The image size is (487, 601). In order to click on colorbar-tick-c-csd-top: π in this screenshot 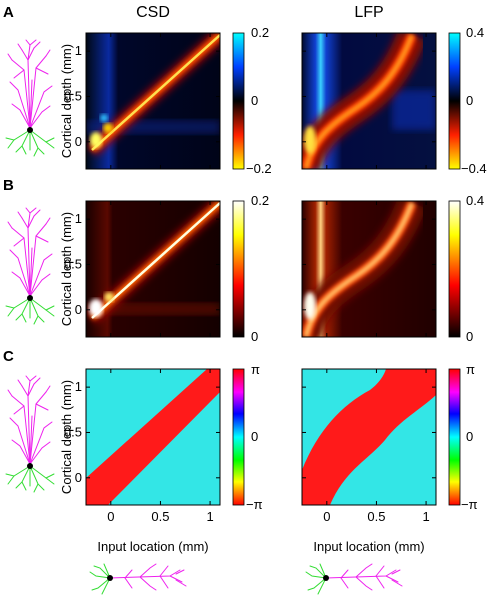, I will do `click(255, 369)`.